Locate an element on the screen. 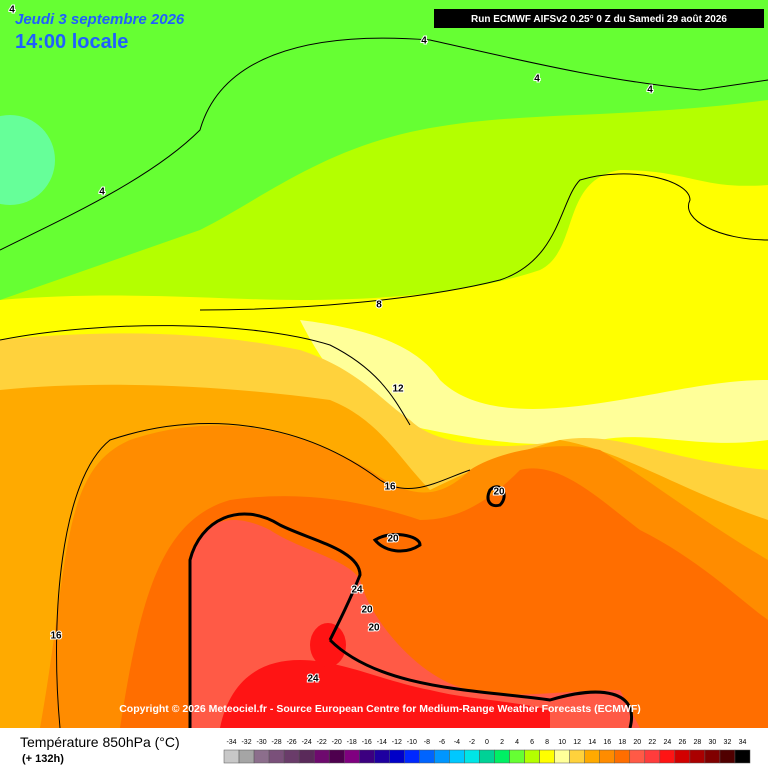 This screenshot has width=768, height=768. legend-title: Température 850hPa (°C) is located at coordinates (100, 742).